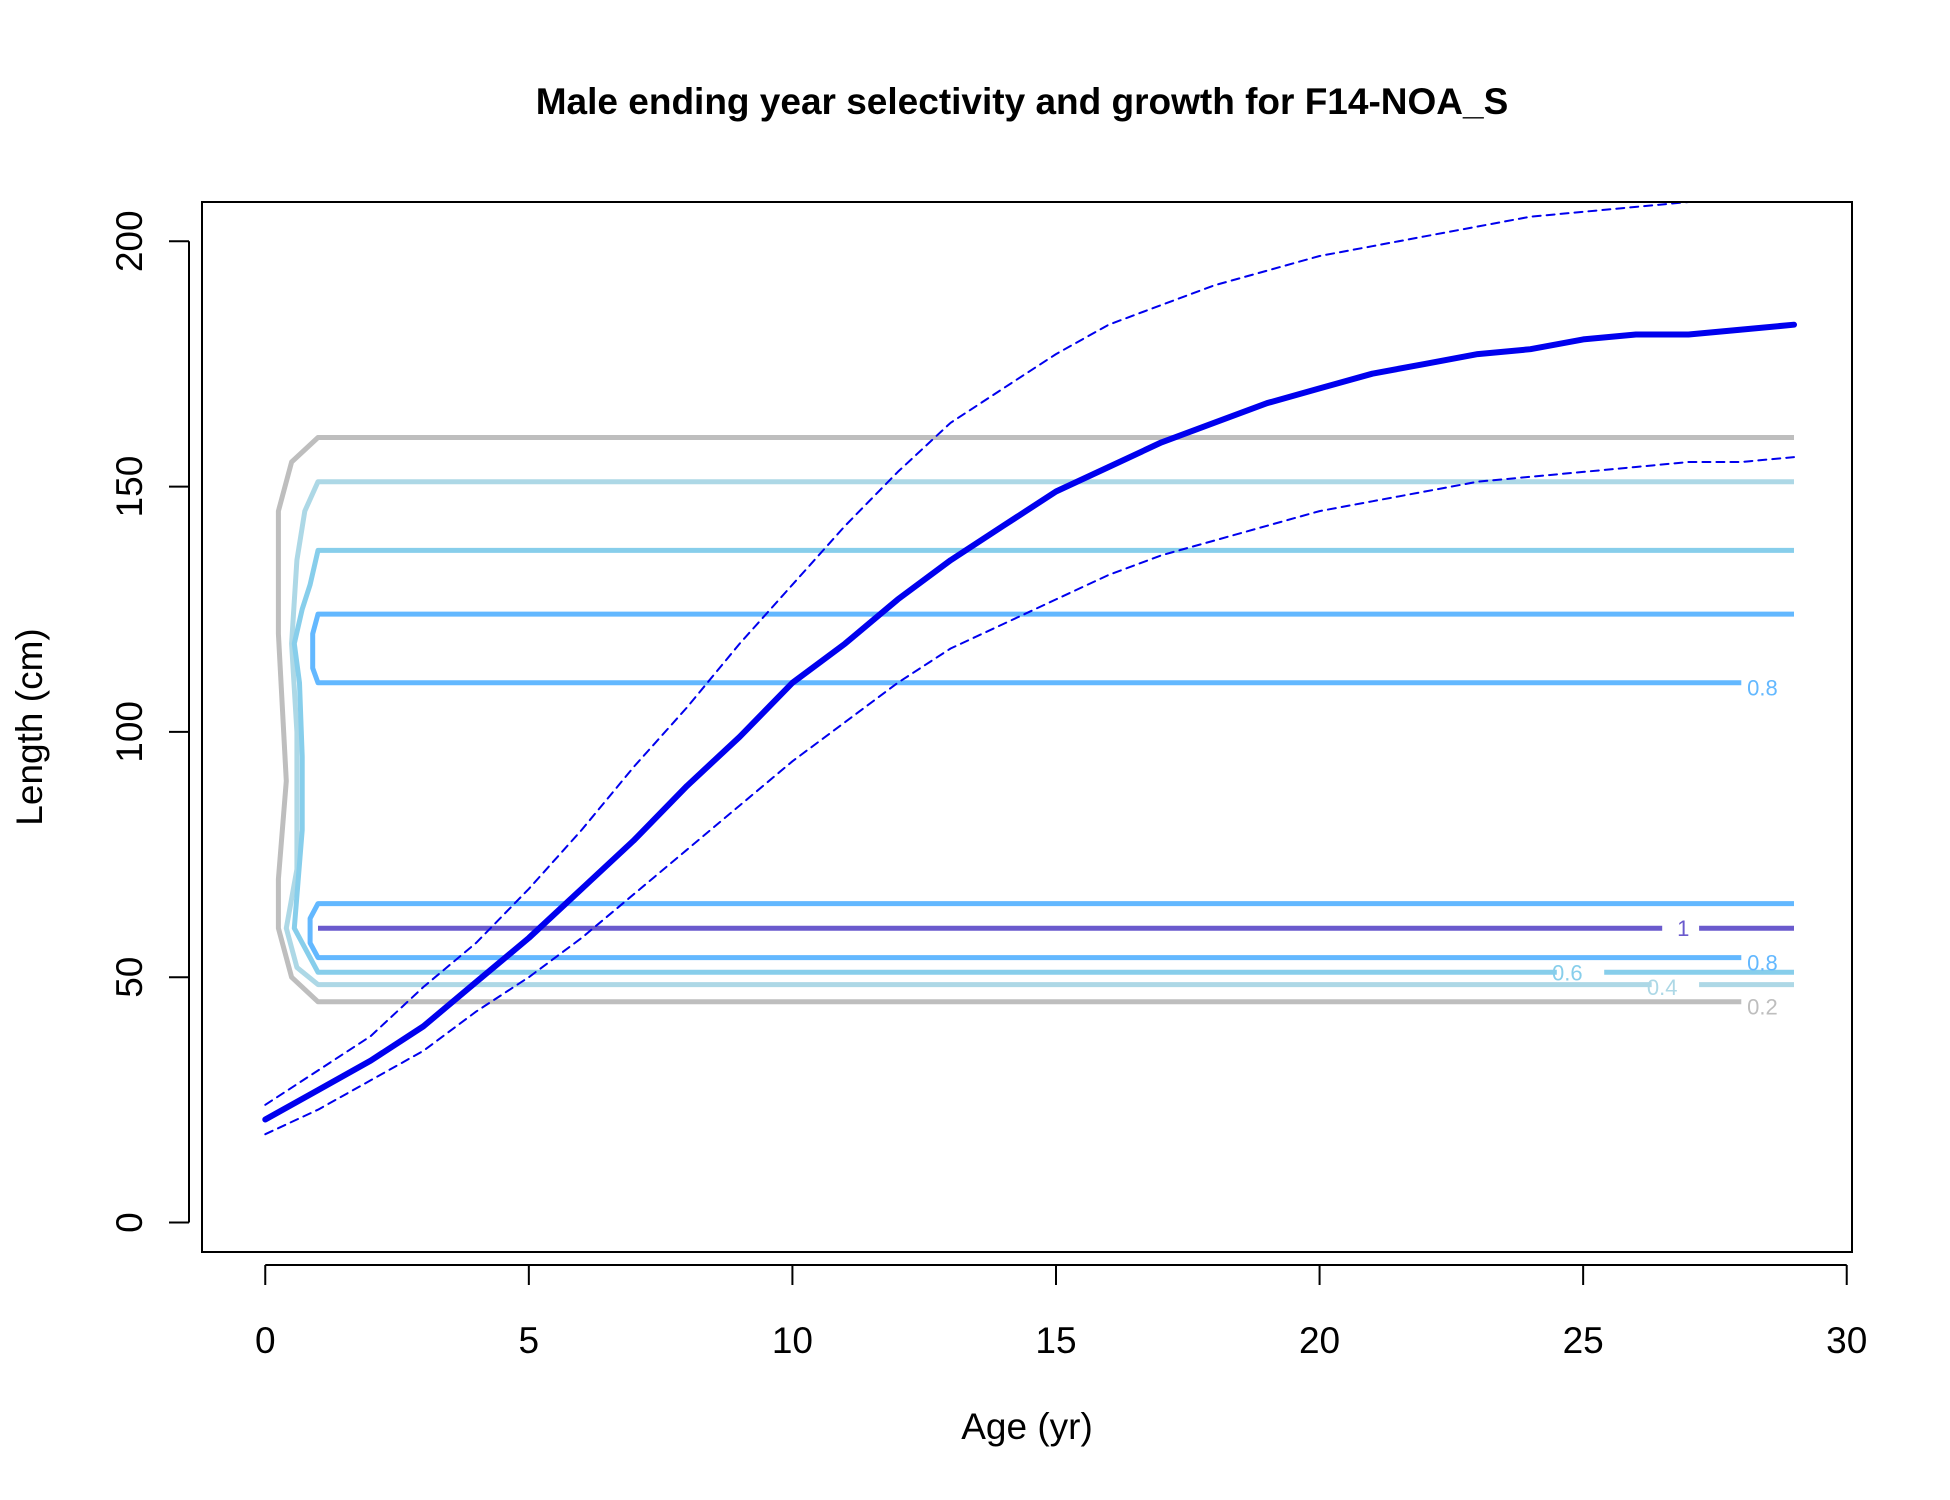  What do you see at coordinates (1567, 972) in the screenshot?
I see `contour-label-0-6-2: 0.6` at bounding box center [1567, 972].